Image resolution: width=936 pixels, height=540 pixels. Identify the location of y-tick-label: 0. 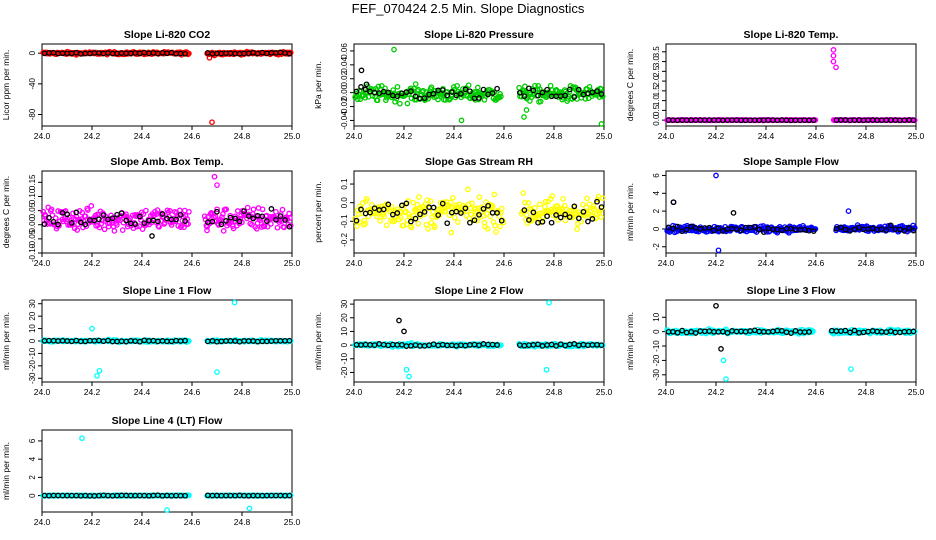
(32, 52).